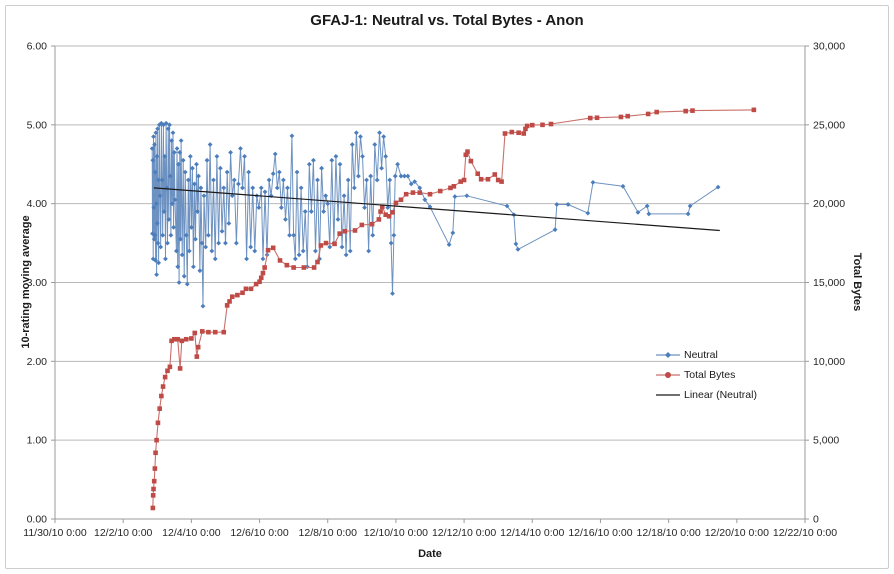 Image resolution: width=894 pixels, height=574 pixels. What do you see at coordinates (668, 375) in the screenshot?
I see `total-bytes-series-icon` at bounding box center [668, 375].